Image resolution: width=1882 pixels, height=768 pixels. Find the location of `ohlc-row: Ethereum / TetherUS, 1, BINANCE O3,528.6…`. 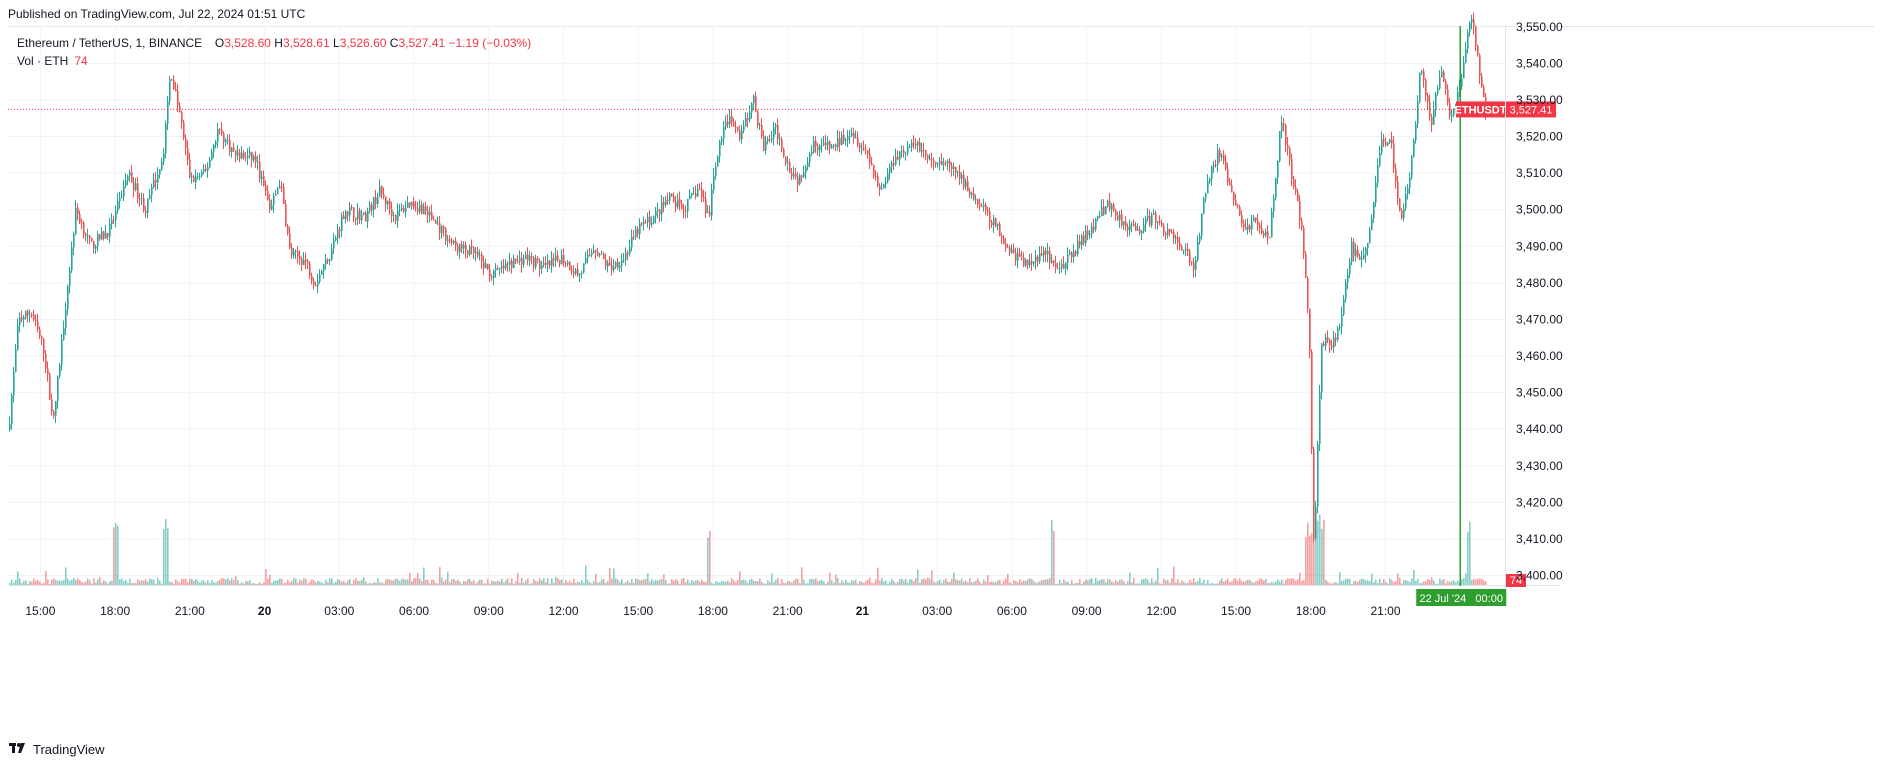

ohlc-row: Ethereum / TetherUS, 1, BINANCE O3,528.6… is located at coordinates (274, 43).